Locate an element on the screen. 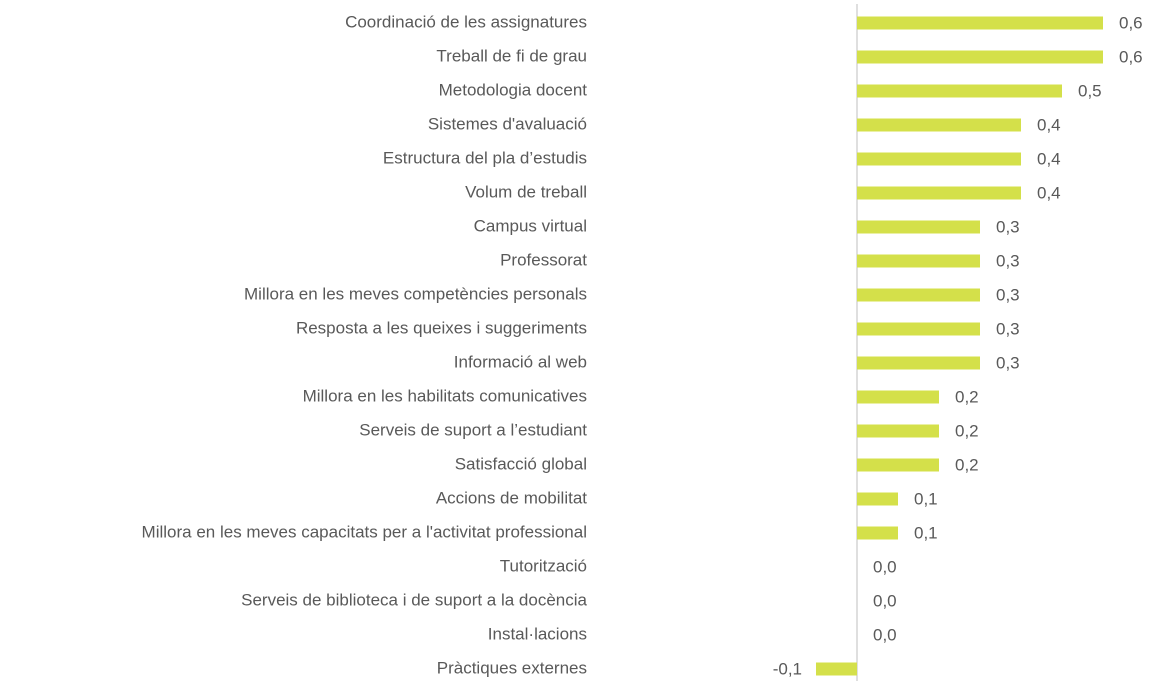 The width and height of the screenshot is (1153, 681). category-label: Serveis de suport a l’estudiant is located at coordinates (473, 429).